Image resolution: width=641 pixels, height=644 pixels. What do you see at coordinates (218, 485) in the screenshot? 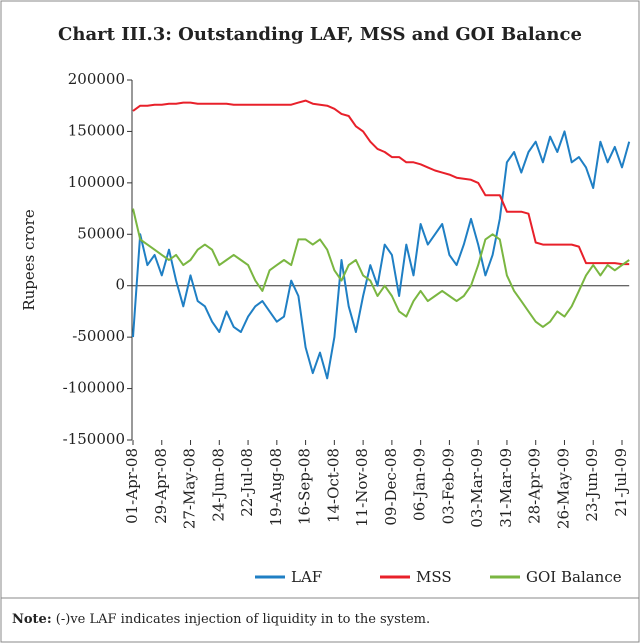
I see `x-tick-label: 24-Jun-08` at bounding box center [218, 485].